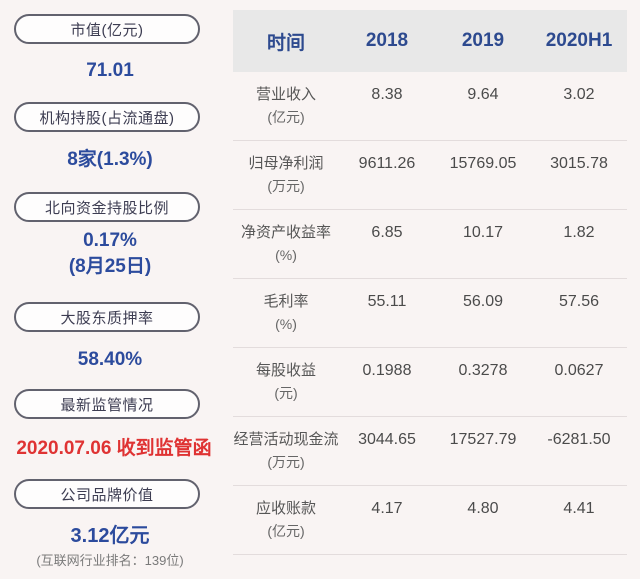 The height and width of the screenshot is (579, 640). What do you see at coordinates (286, 163) in the screenshot?
I see `row-name: 归母净利润` at bounding box center [286, 163].